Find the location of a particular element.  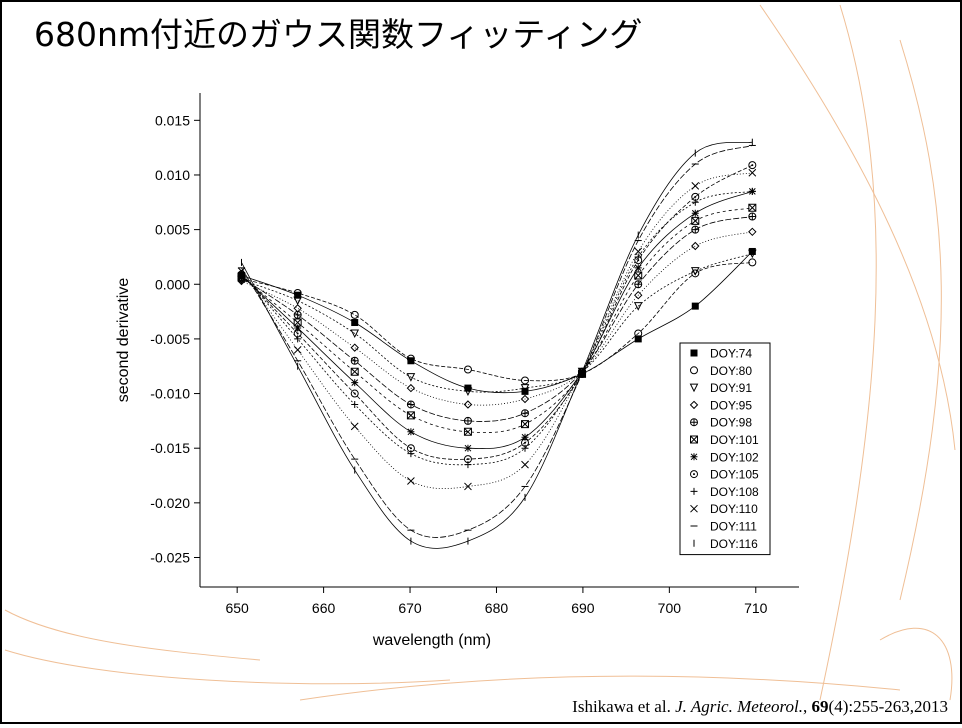

legend-label: DOY:108 is located at coordinates (734, 492).